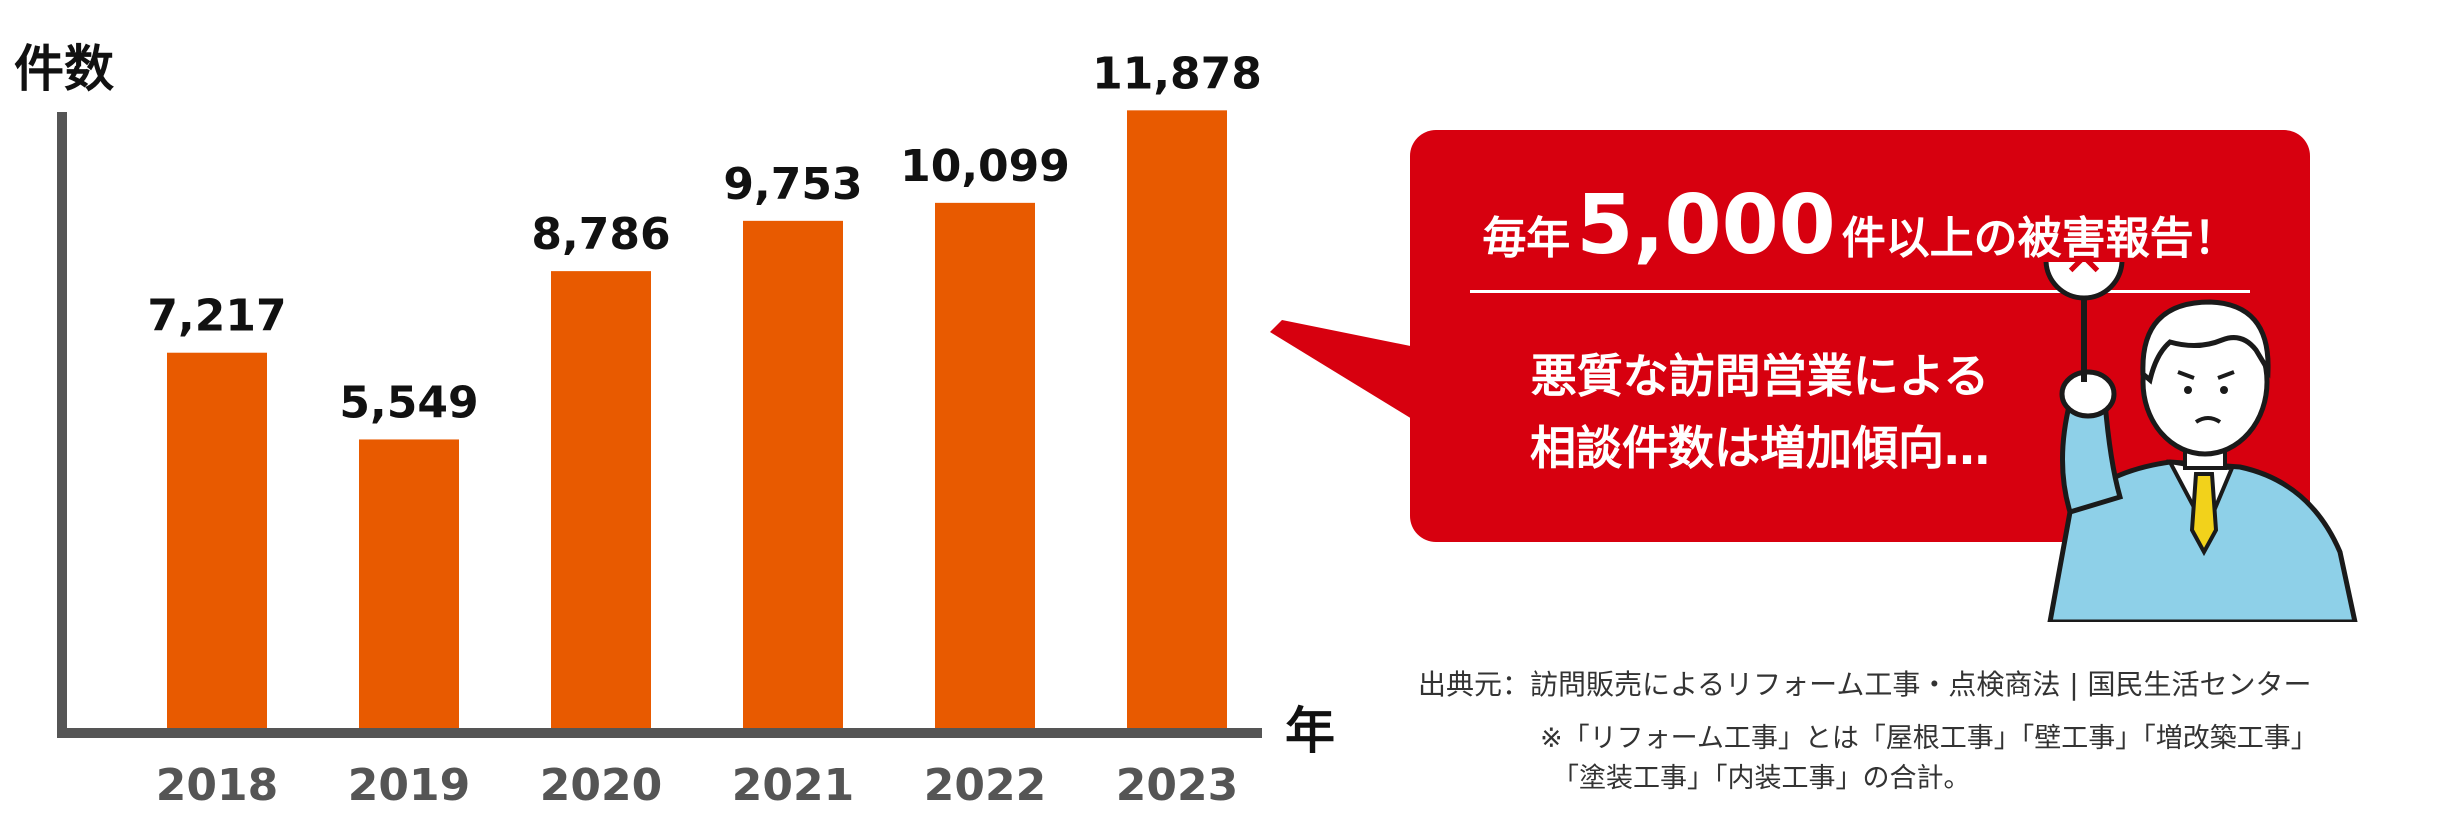 The width and height of the screenshot is (2442, 828). I want to click on x-tick-2021: 2021, so click(793, 785).